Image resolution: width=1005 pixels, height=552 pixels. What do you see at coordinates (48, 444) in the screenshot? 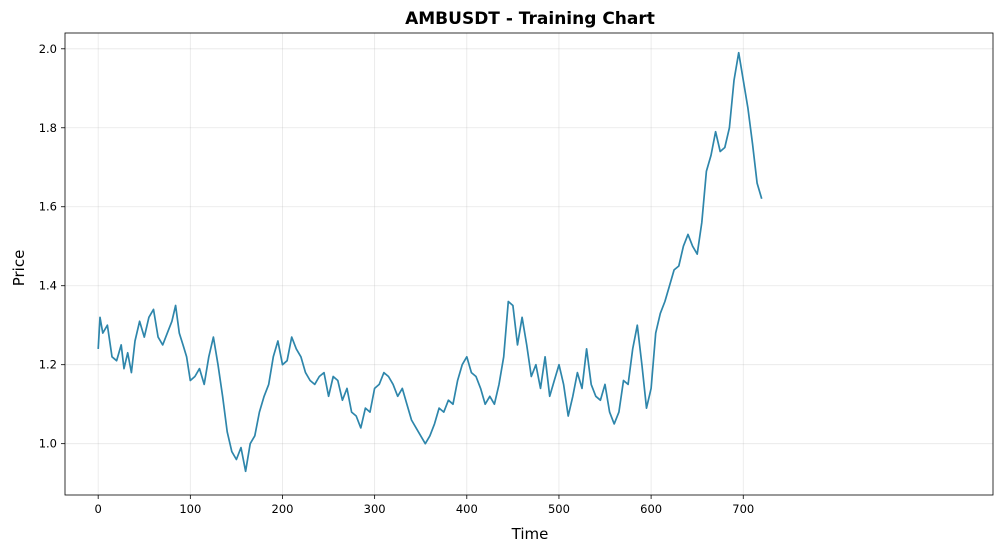
I see `y-tick-label: 1.0` at bounding box center [48, 444].